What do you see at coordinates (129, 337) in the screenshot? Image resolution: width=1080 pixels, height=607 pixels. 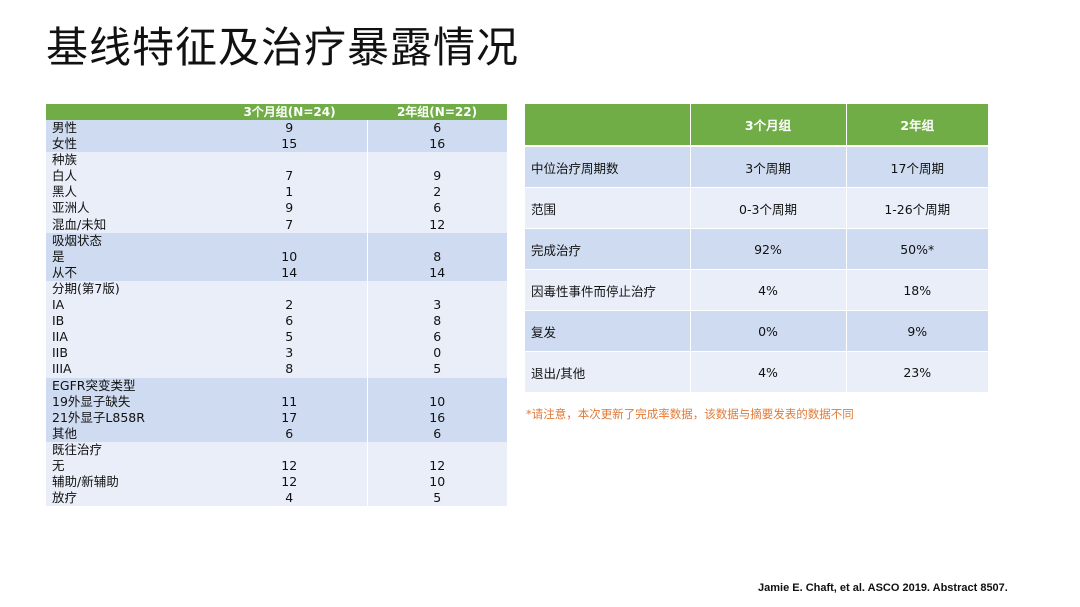 I see `row-label: IIA` at bounding box center [129, 337].